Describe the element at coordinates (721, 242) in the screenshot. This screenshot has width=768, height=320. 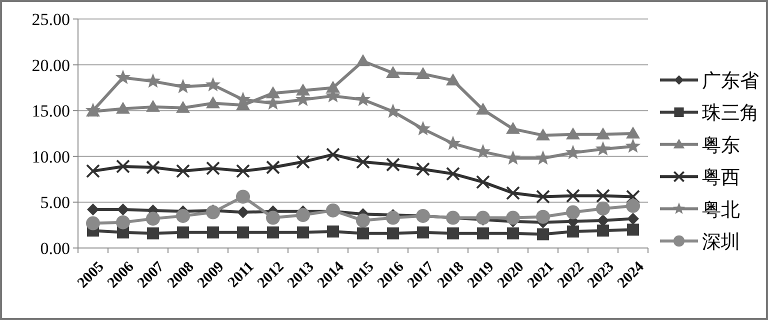
I see `legend-label: 深圳` at that location.